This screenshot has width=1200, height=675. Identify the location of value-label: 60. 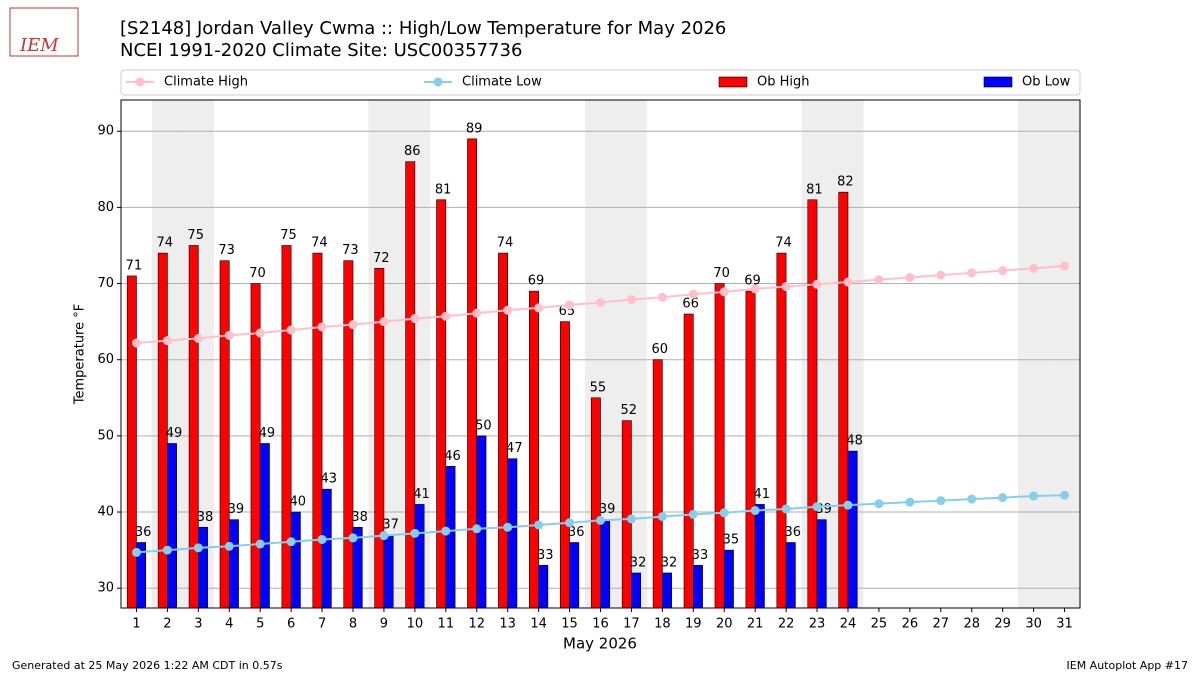
(659, 349).